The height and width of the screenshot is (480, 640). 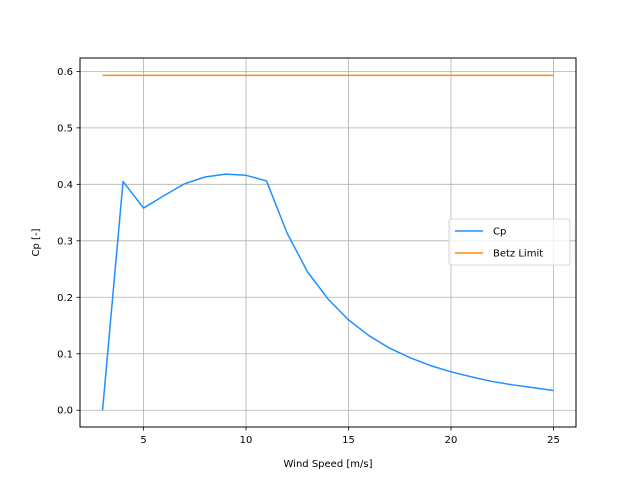 I want to click on y-tick-label: 0.2, so click(x=65, y=298).